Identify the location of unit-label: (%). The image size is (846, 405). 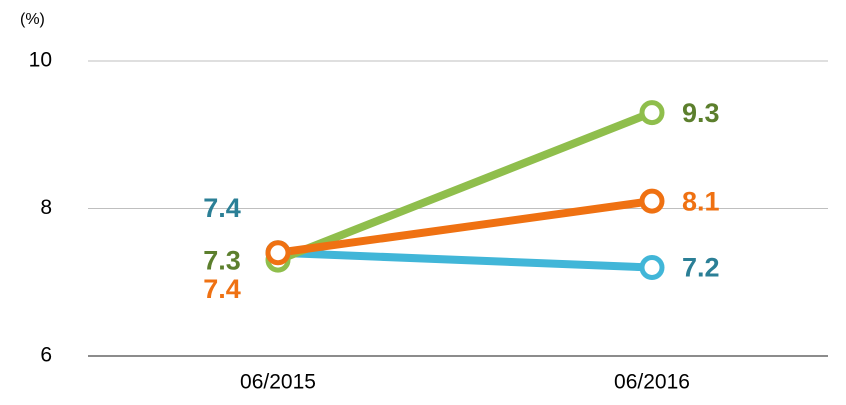
(32, 19).